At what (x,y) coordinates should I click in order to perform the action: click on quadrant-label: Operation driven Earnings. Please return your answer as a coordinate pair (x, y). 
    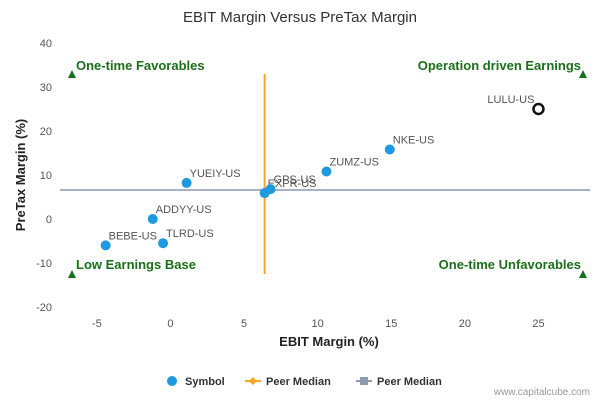
    Looking at the image, I should click on (499, 65).